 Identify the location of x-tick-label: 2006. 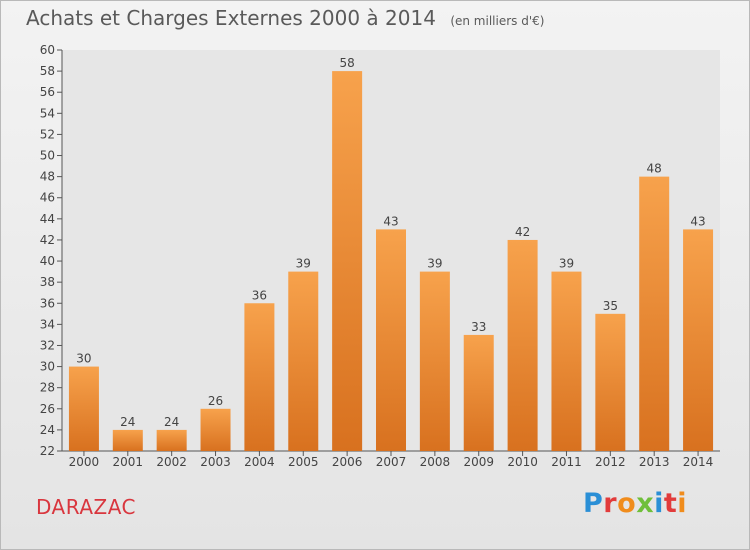
(347, 462).